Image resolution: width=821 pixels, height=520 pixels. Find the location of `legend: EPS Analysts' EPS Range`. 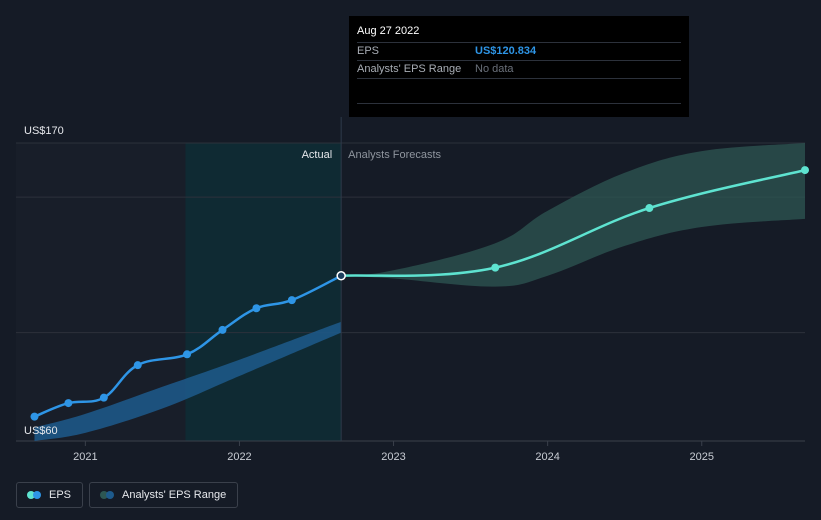

legend: EPS Analysts' EPS Range is located at coordinates (127, 495).